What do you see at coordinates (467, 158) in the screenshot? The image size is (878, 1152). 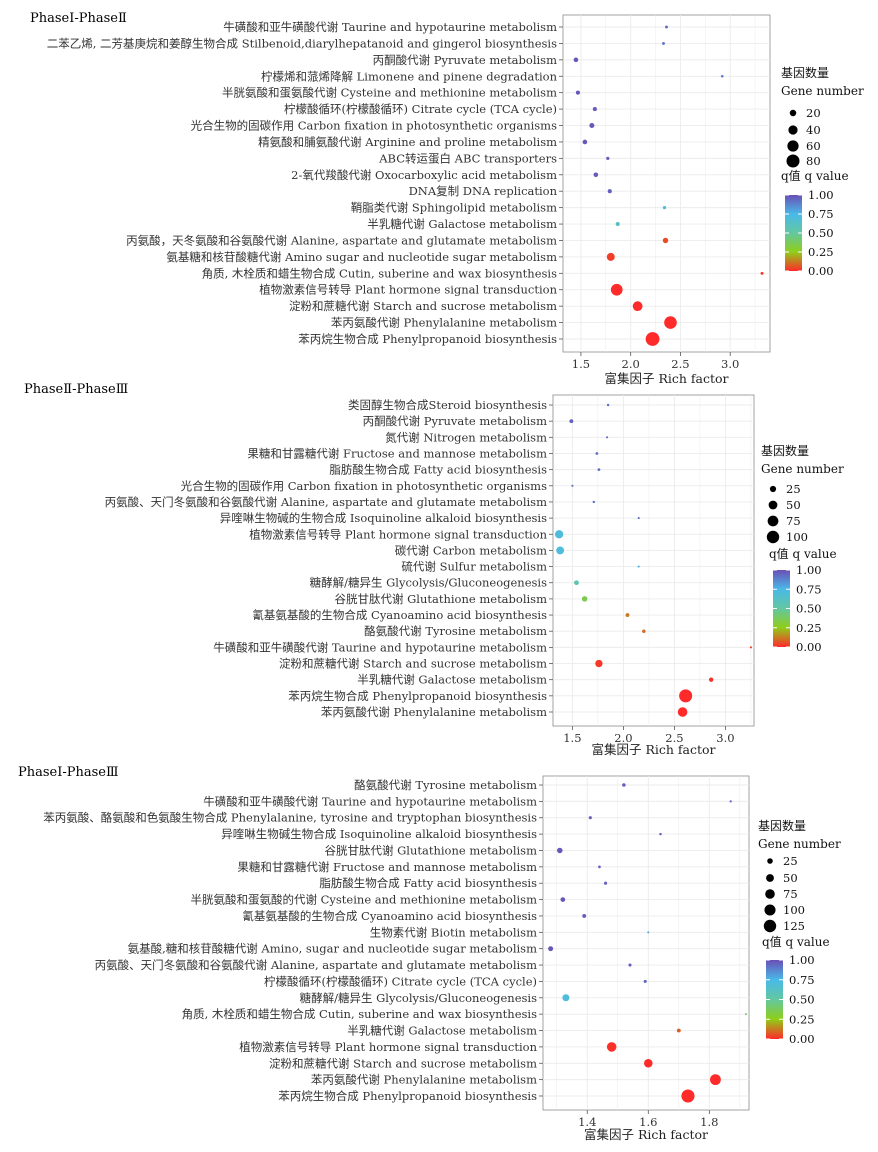 I see `y-tick-label: ABC转运蛋白 ABC transporters` at bounding box center [467, 158].